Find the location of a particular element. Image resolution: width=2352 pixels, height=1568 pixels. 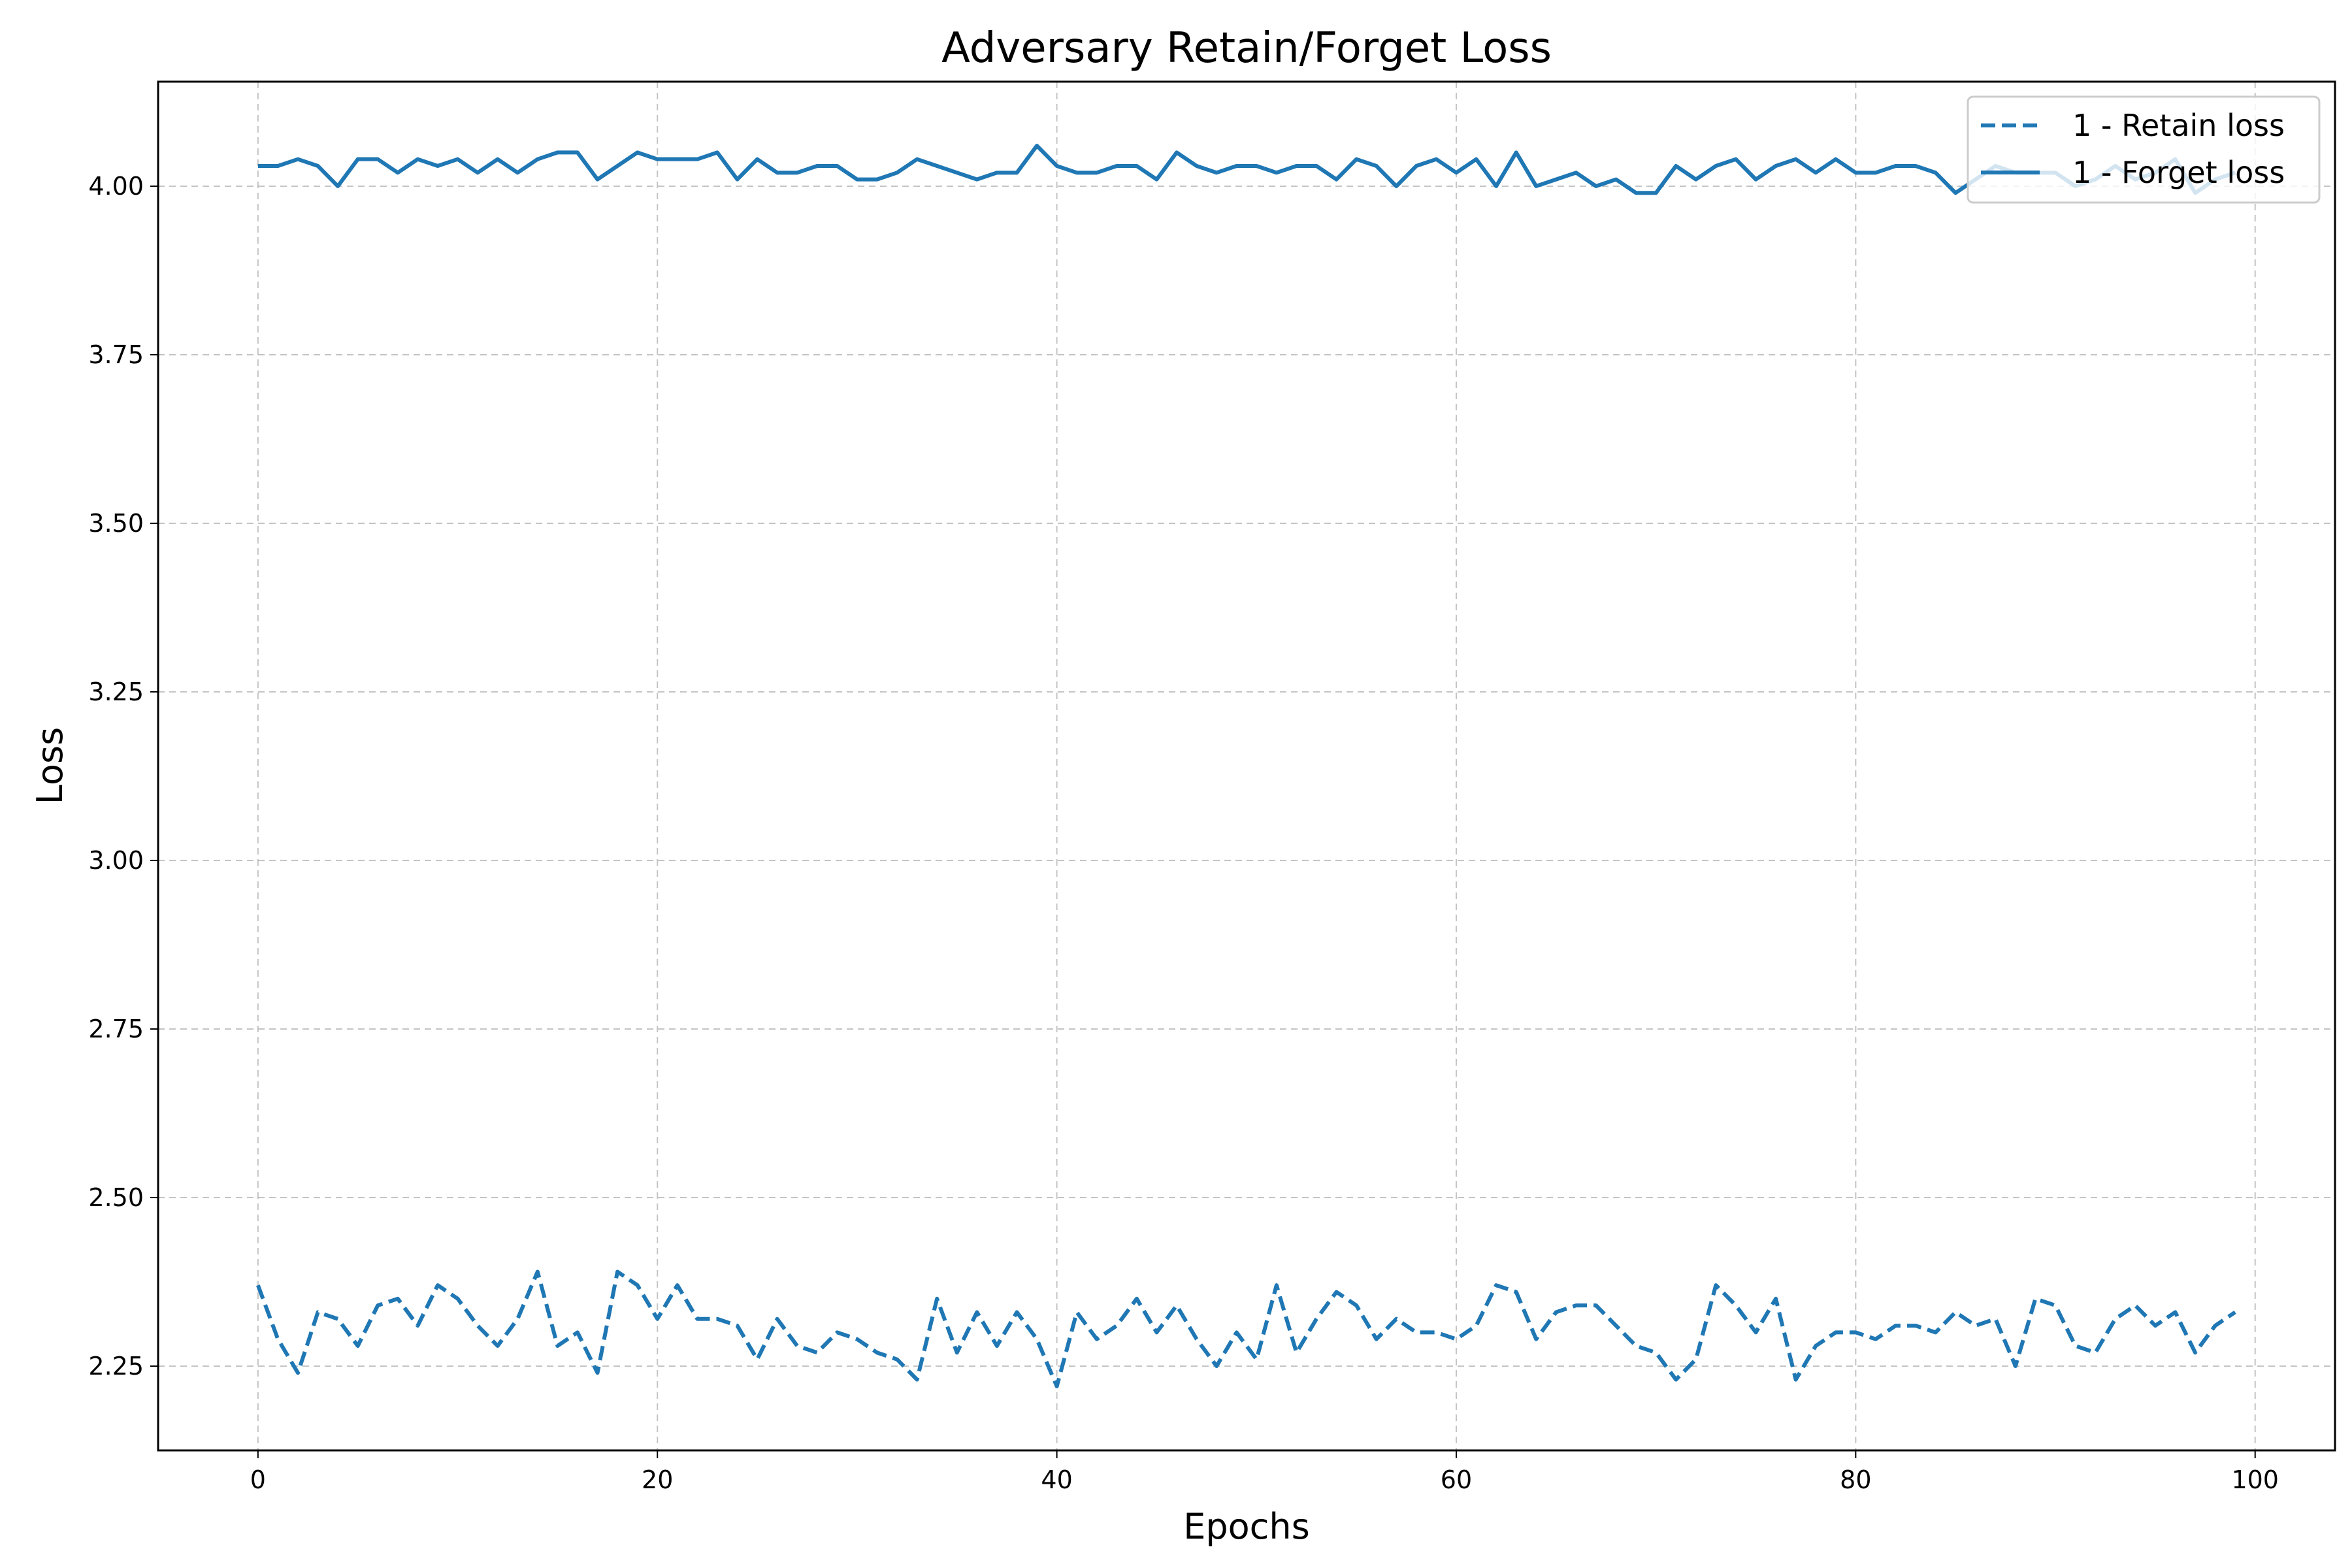

legend-forget-label: 1 - Forget loss is located at coordinates (2178, 172).